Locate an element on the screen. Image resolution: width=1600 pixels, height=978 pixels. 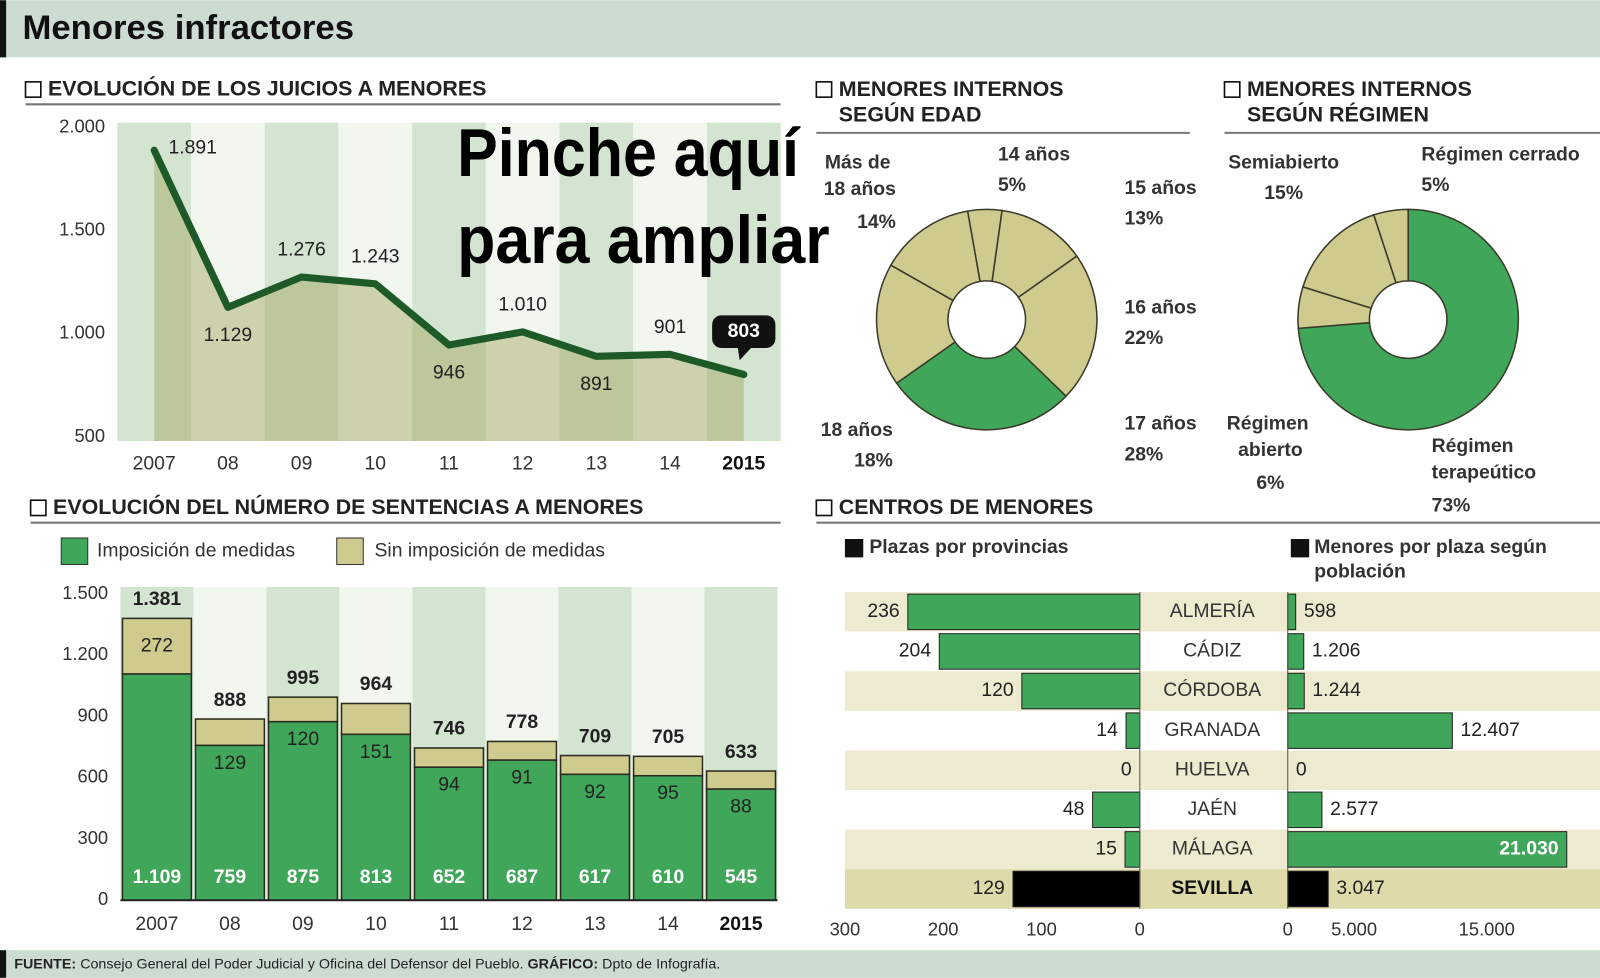
value-label: 598 is located at coordinates (1320, 611).